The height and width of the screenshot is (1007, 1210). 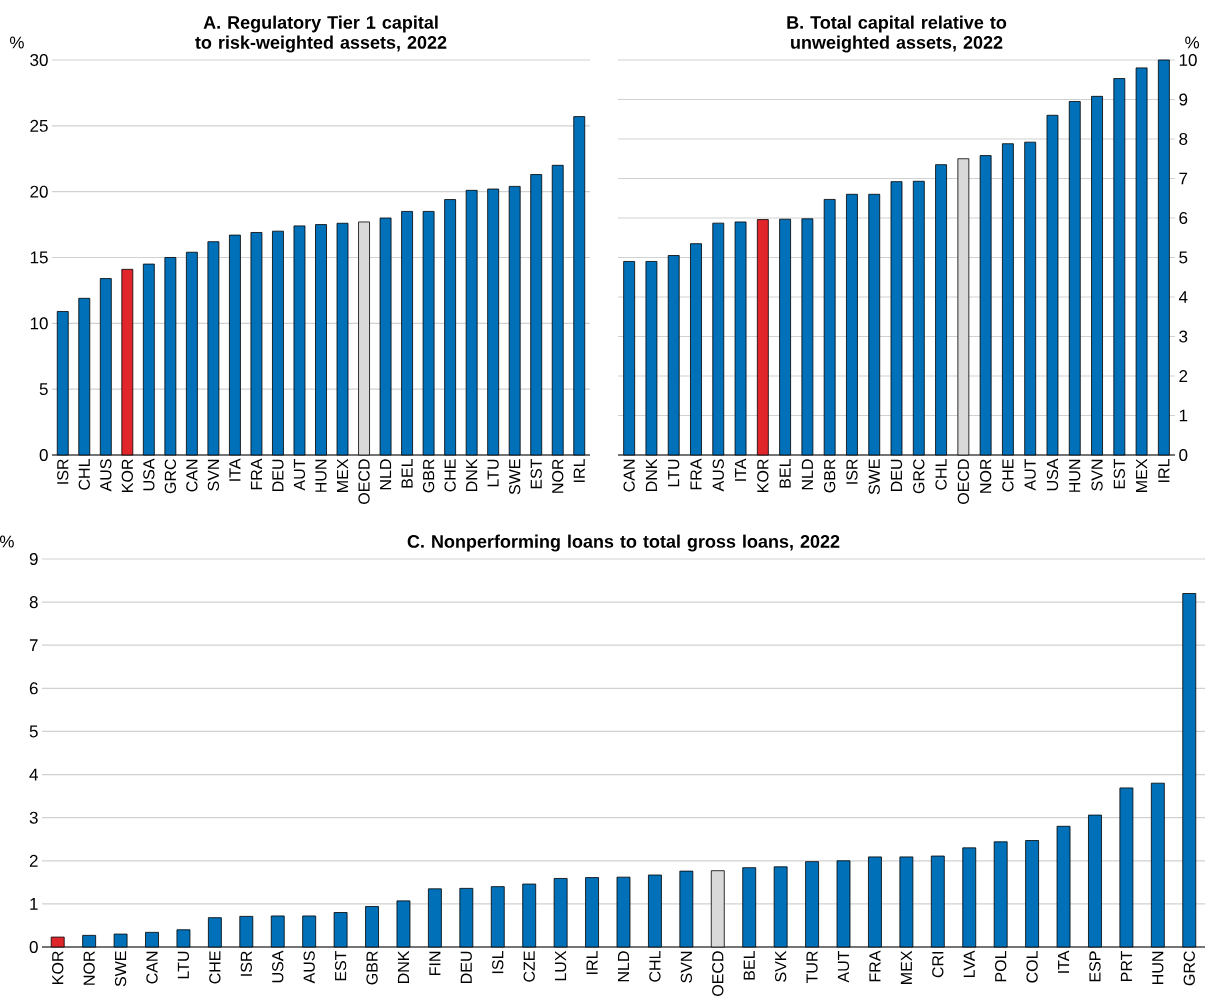 I want to click on y-tick-label: 1, so click(x=34, y=904).